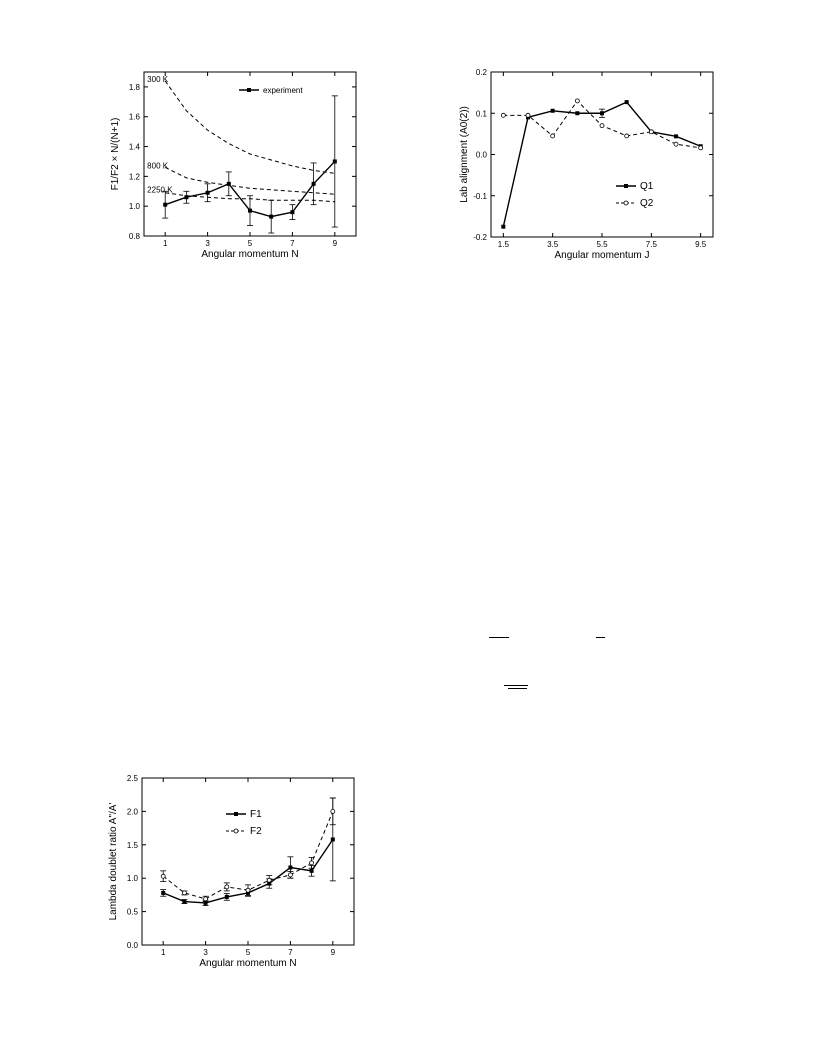 The image size is (816, 1056). I want to click on curve-label: 2250 K, so click(160, 189).